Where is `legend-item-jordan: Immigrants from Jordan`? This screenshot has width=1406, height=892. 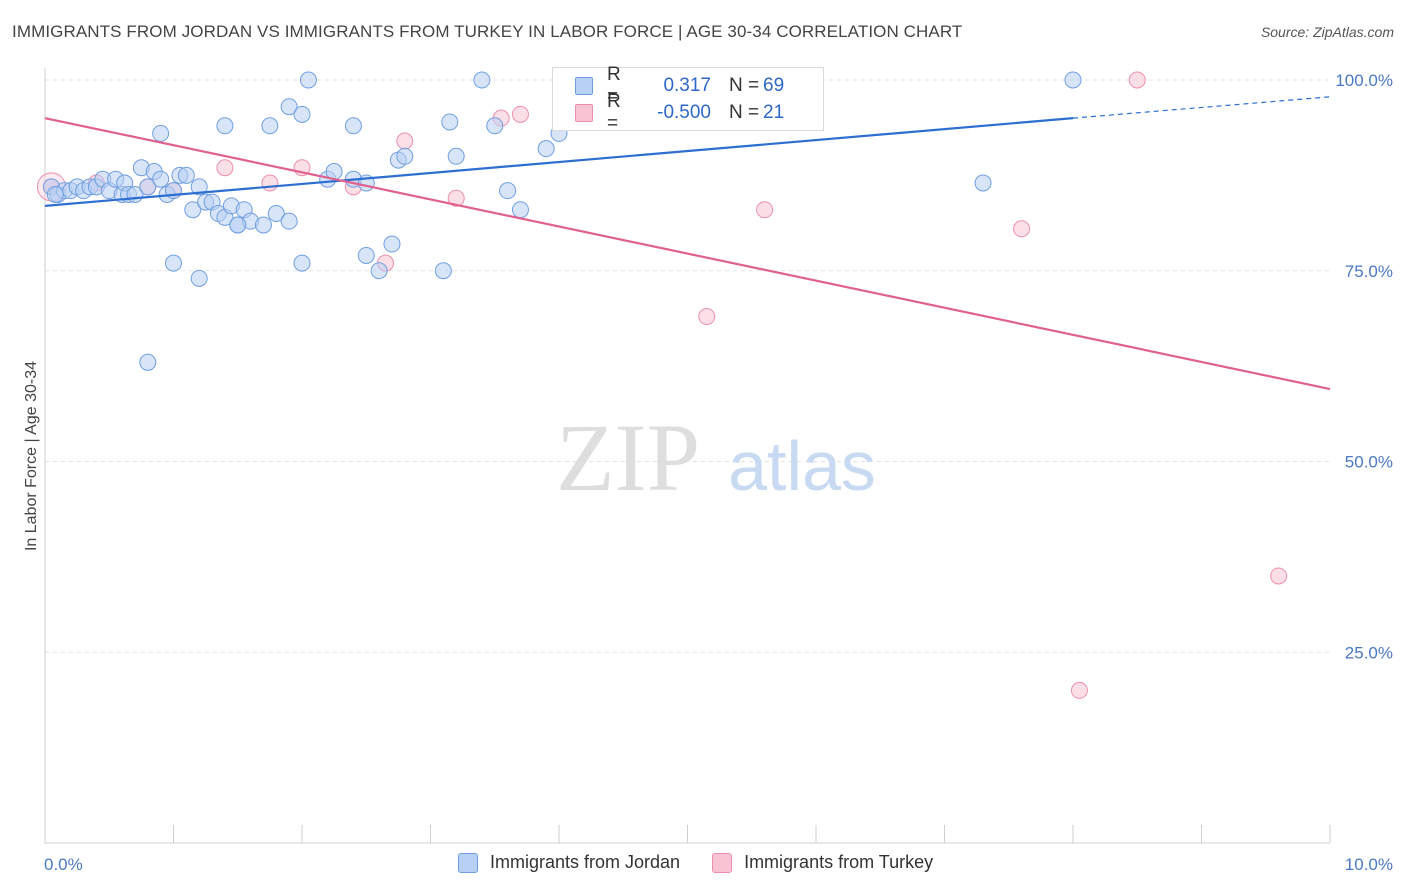 legend-item-jordan: Immigrants from Jordan is located at coordinates (569, 862).